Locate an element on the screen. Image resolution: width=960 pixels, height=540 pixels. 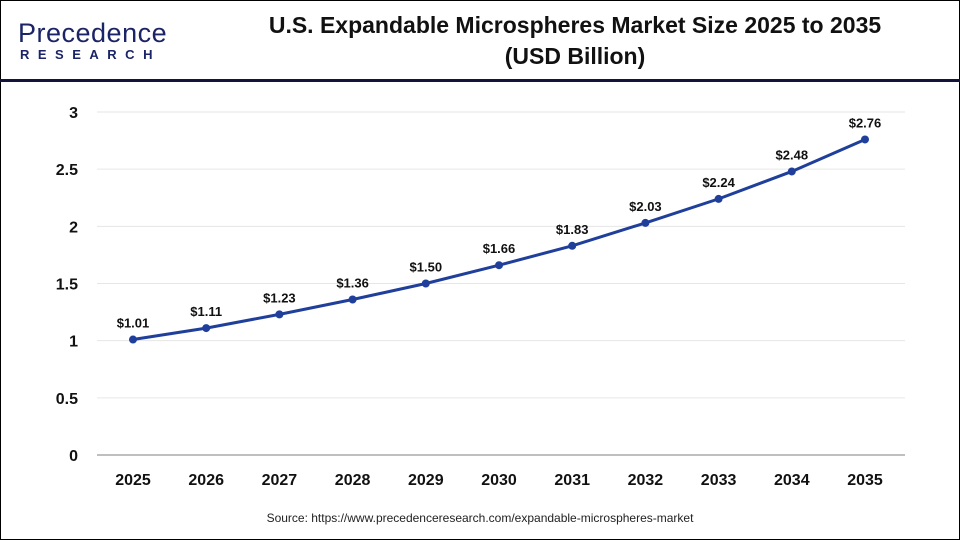
x-tick-label: 2029 is located at coordinates (426, 480).